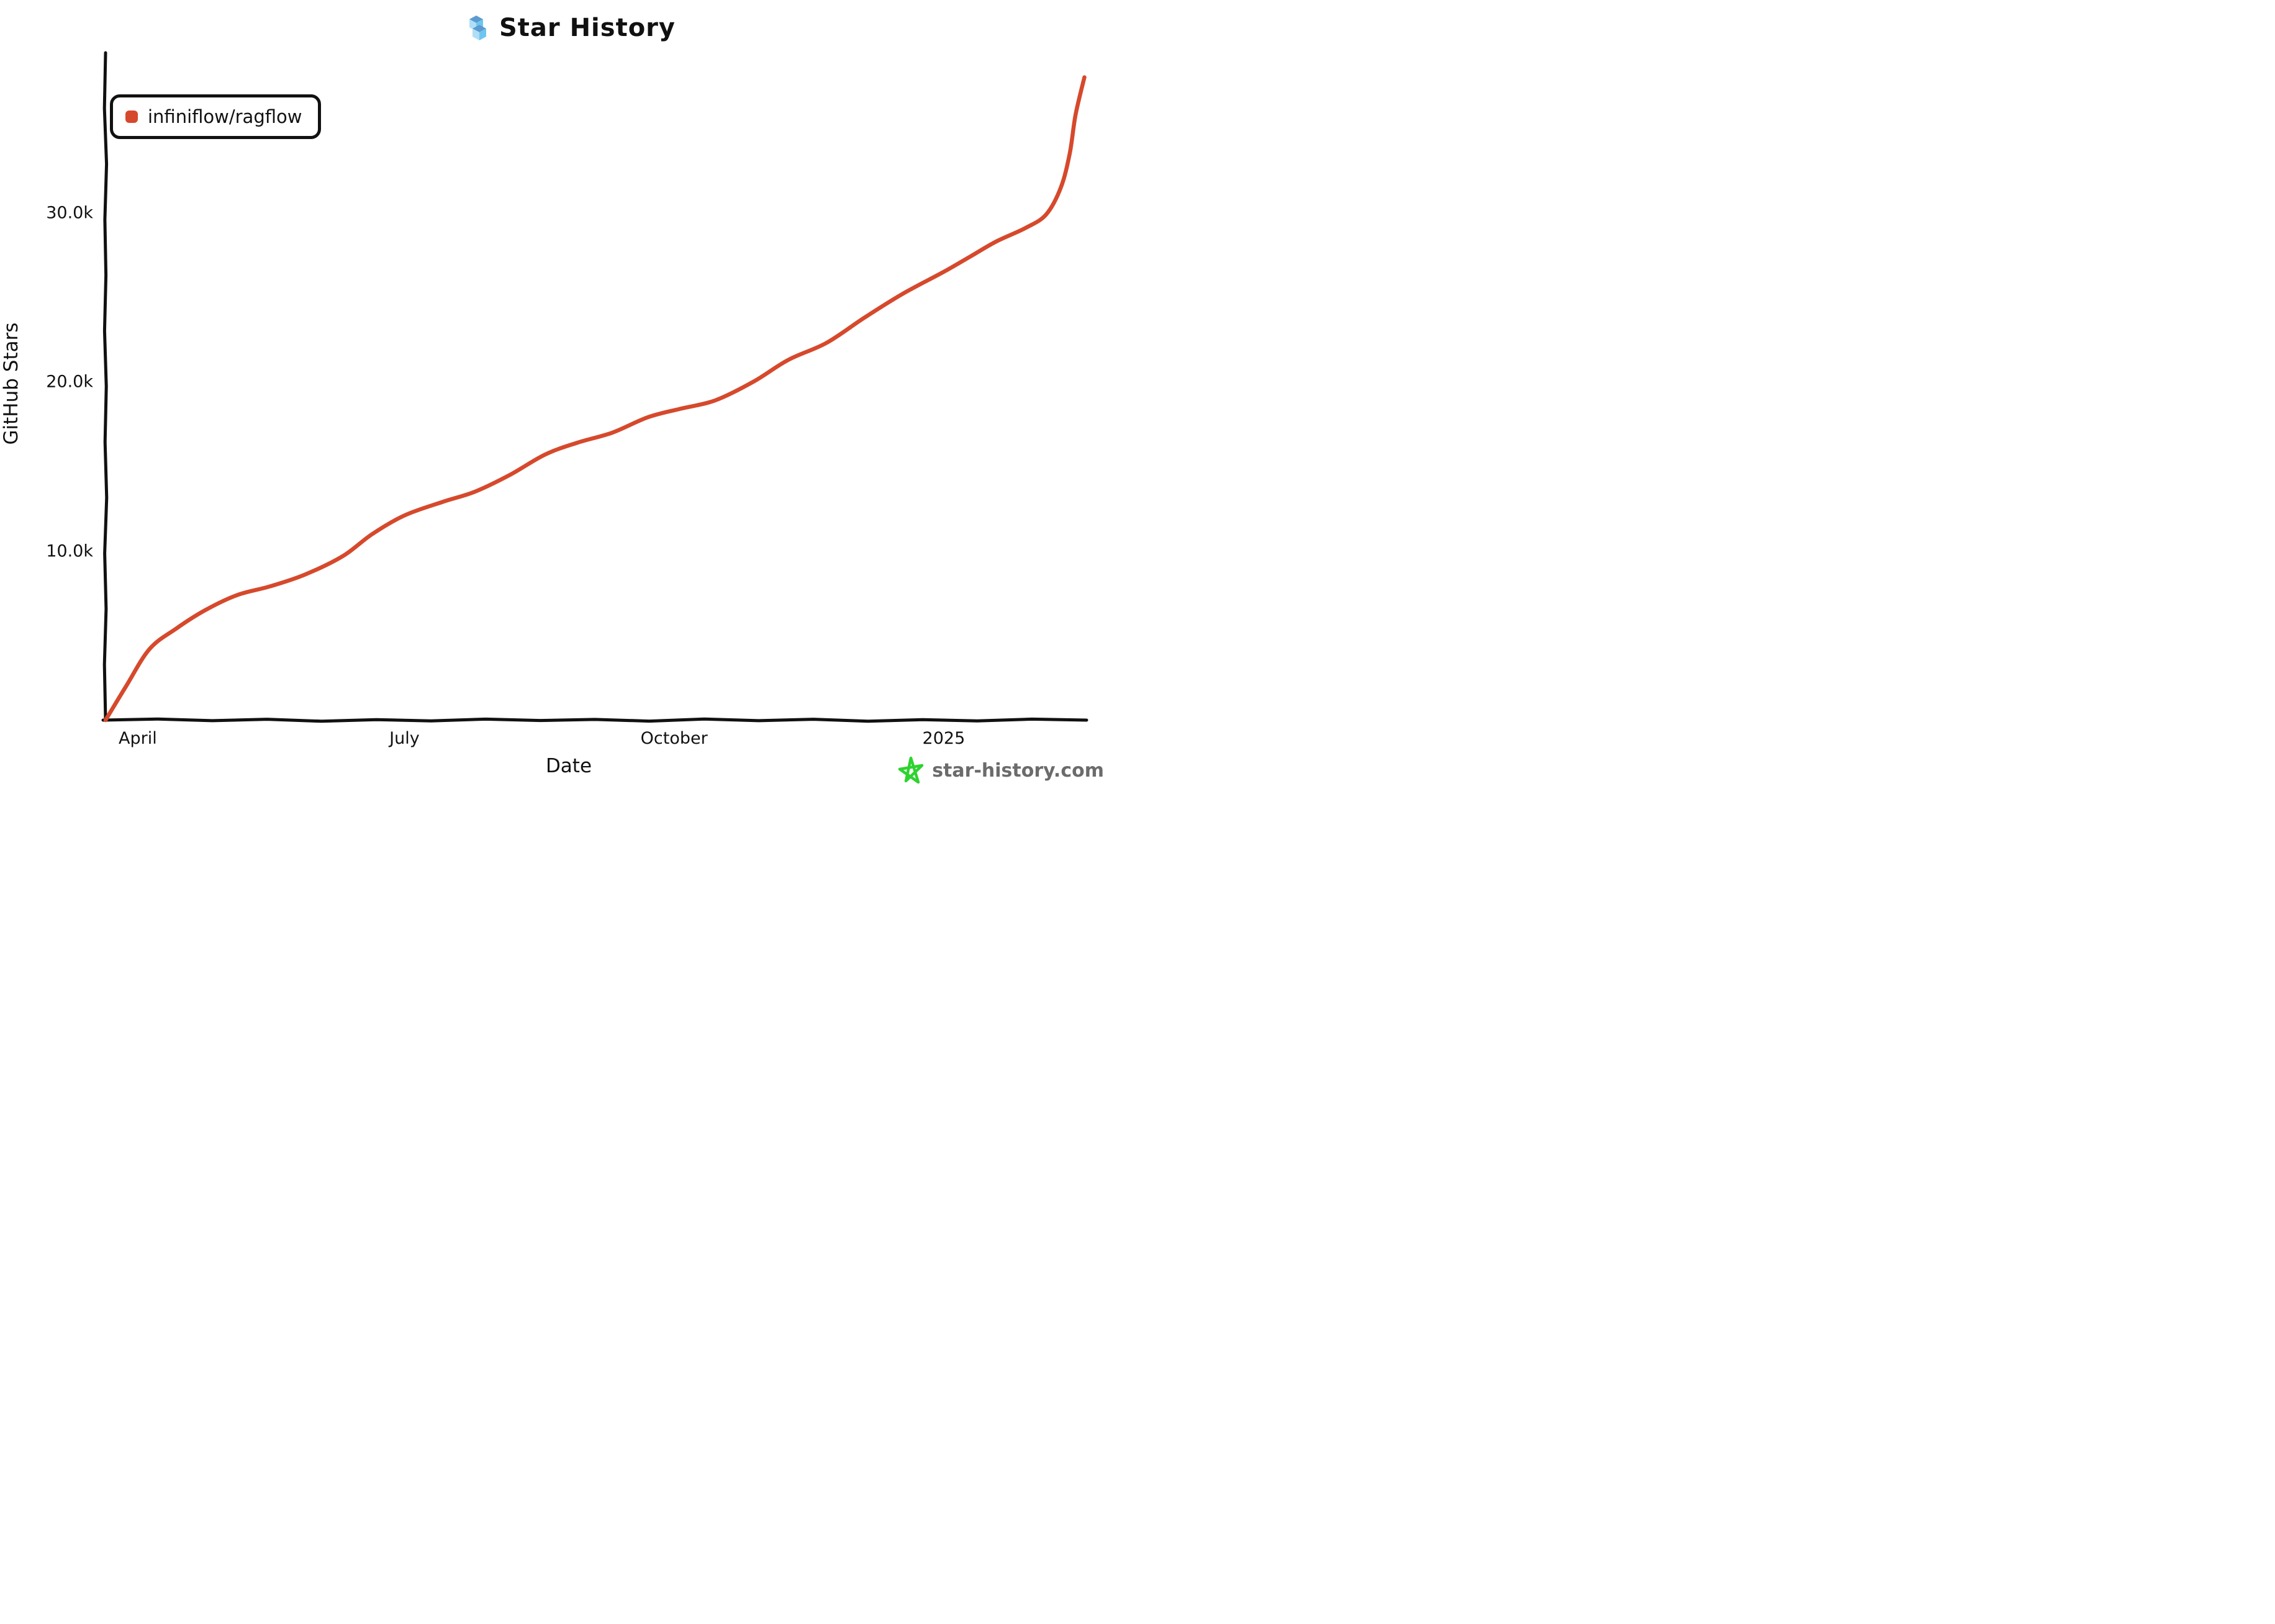  What do you see at coordinates (674, 738) in the screenshot?
I see `x-tick-label-October: October` at bounding box center [674, 738].